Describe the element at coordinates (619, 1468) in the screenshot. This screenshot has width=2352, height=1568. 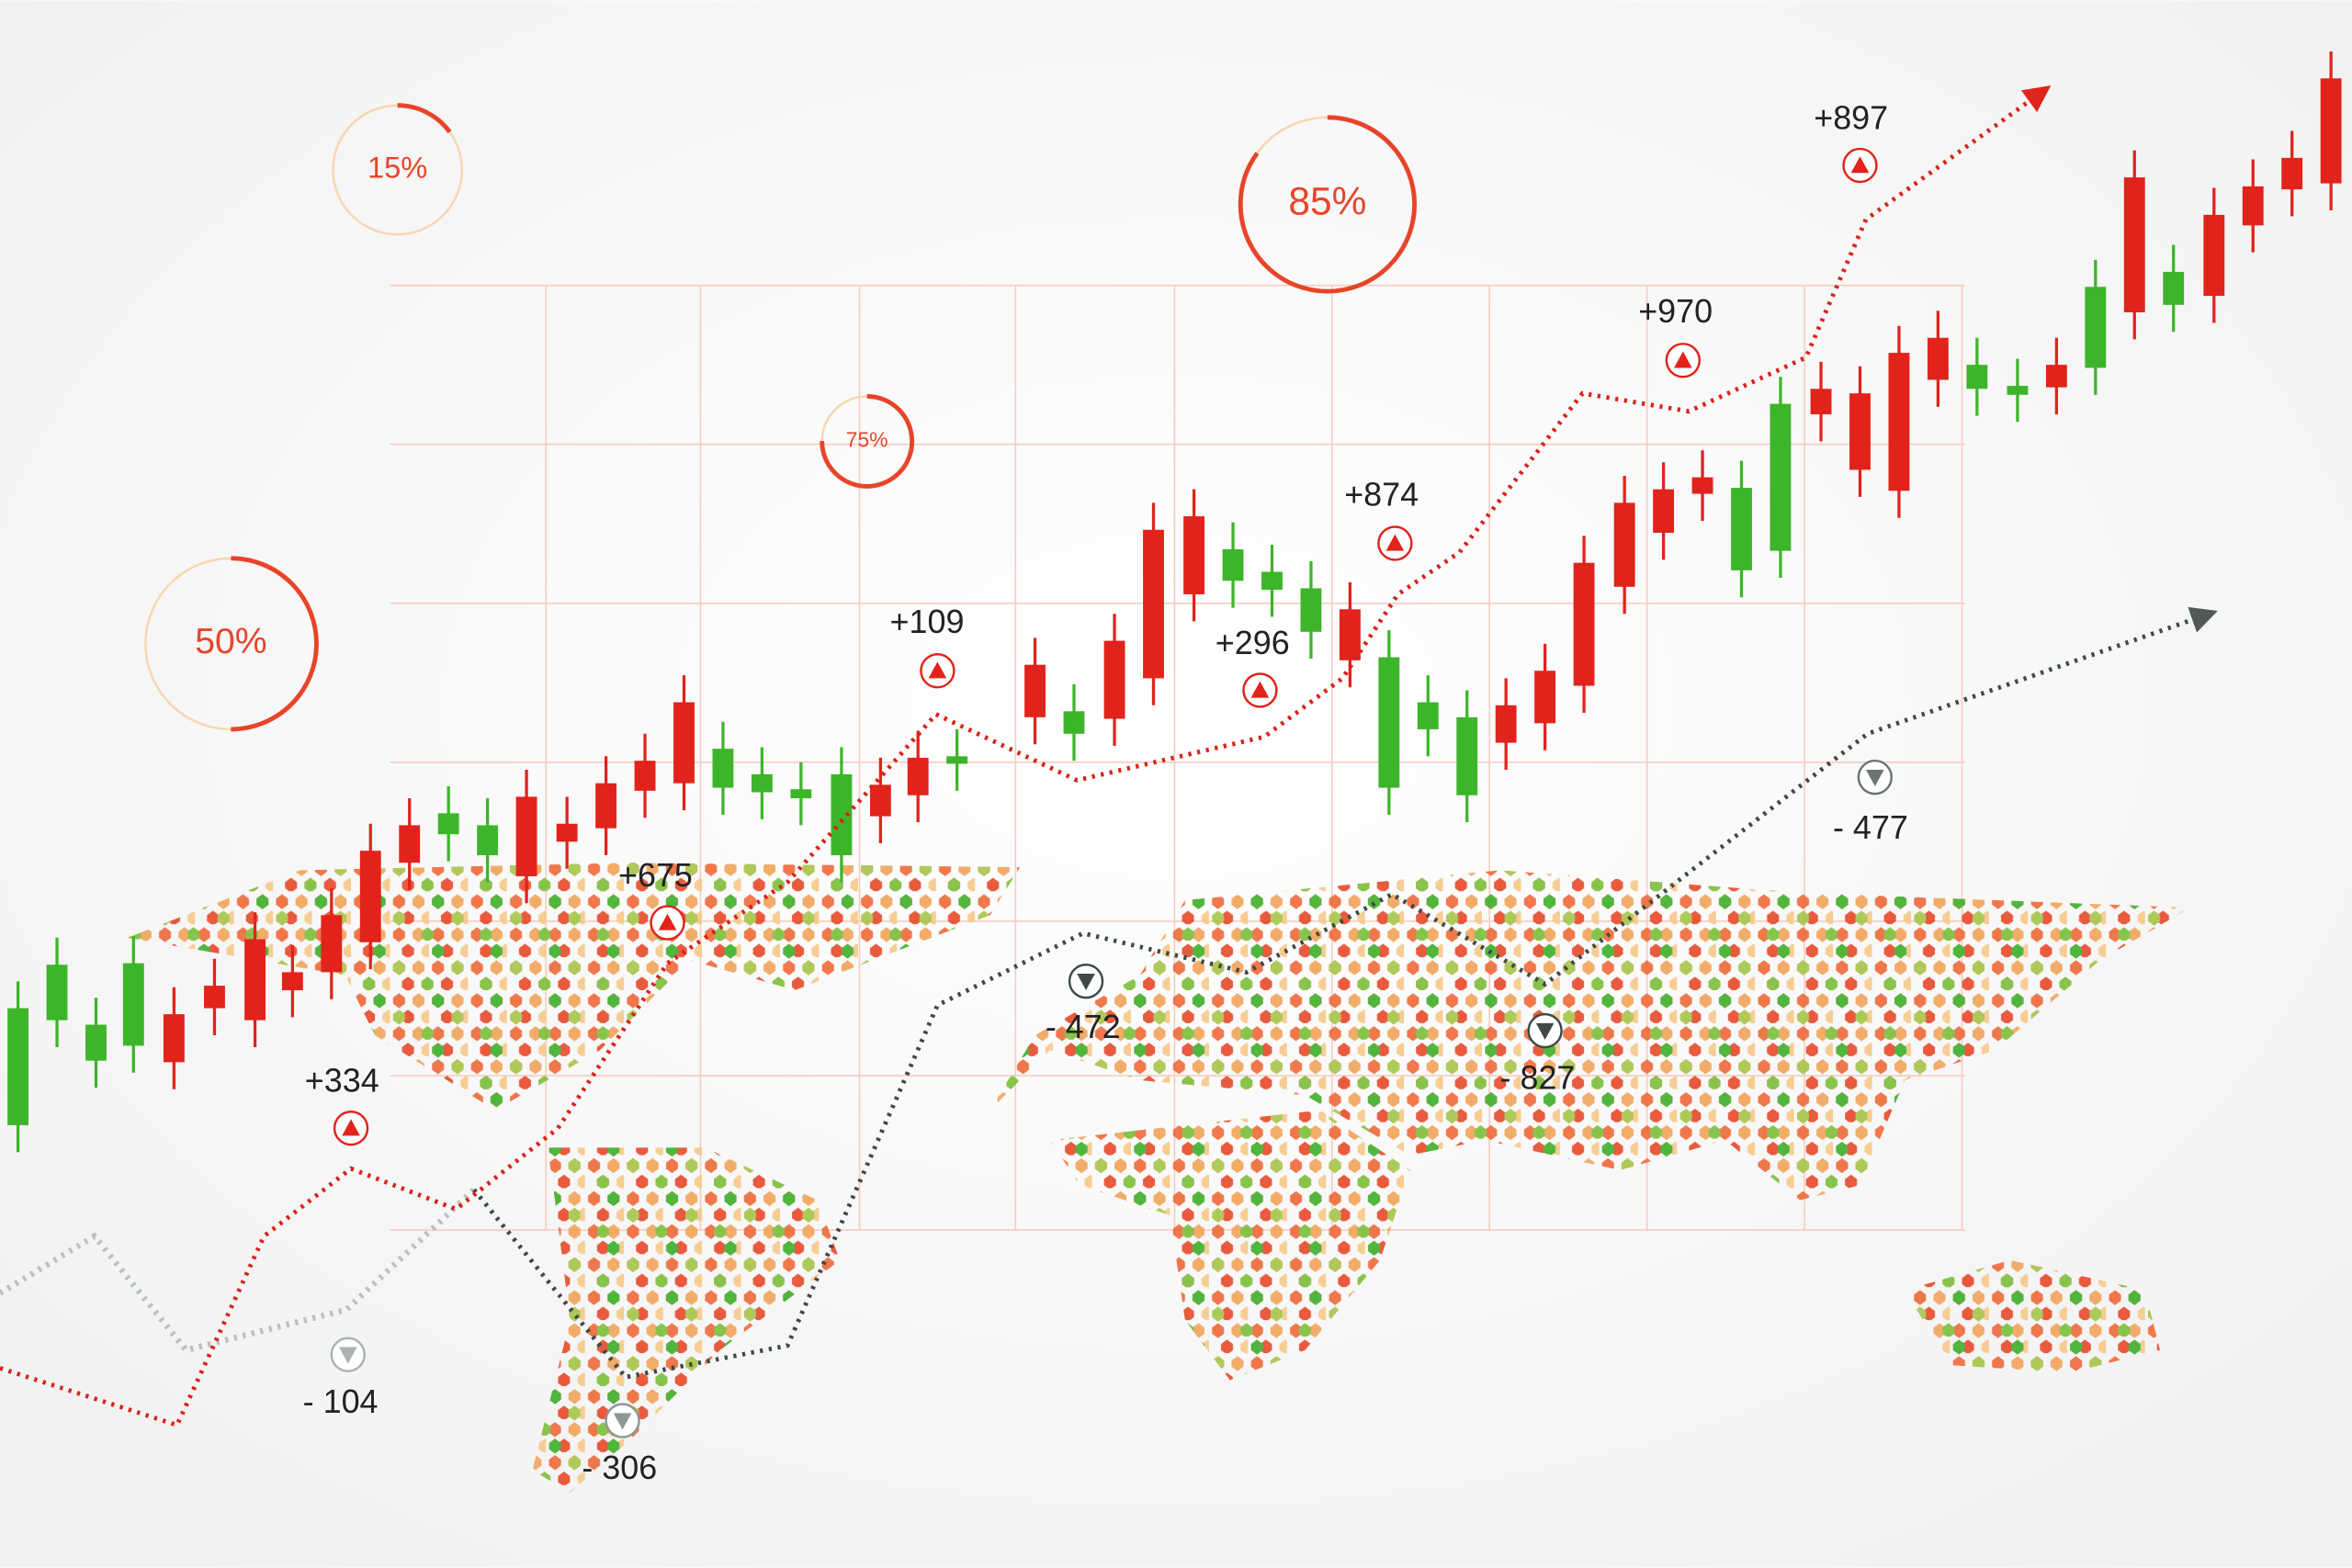
I see `loss-label: - 306` at that location.